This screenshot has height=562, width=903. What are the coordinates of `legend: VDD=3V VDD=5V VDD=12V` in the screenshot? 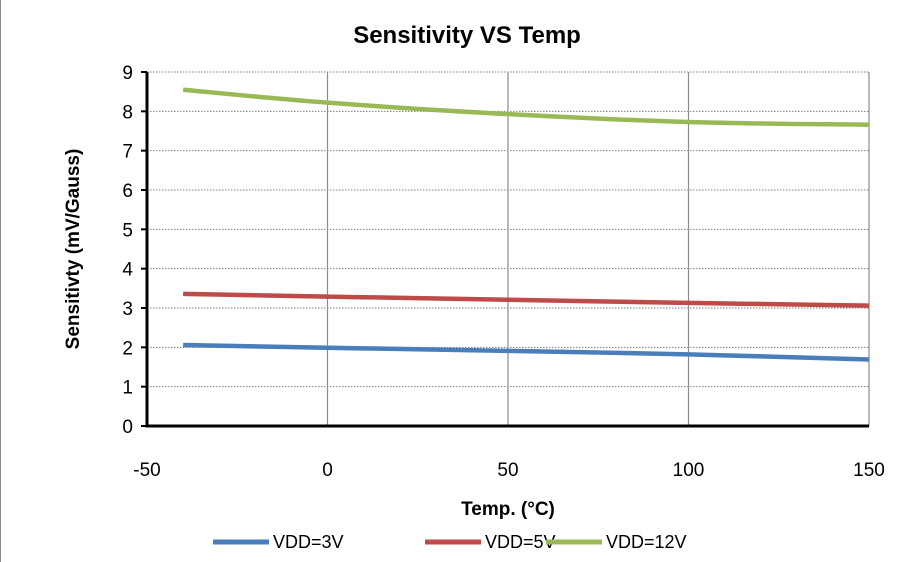 It's located at (450, 542).